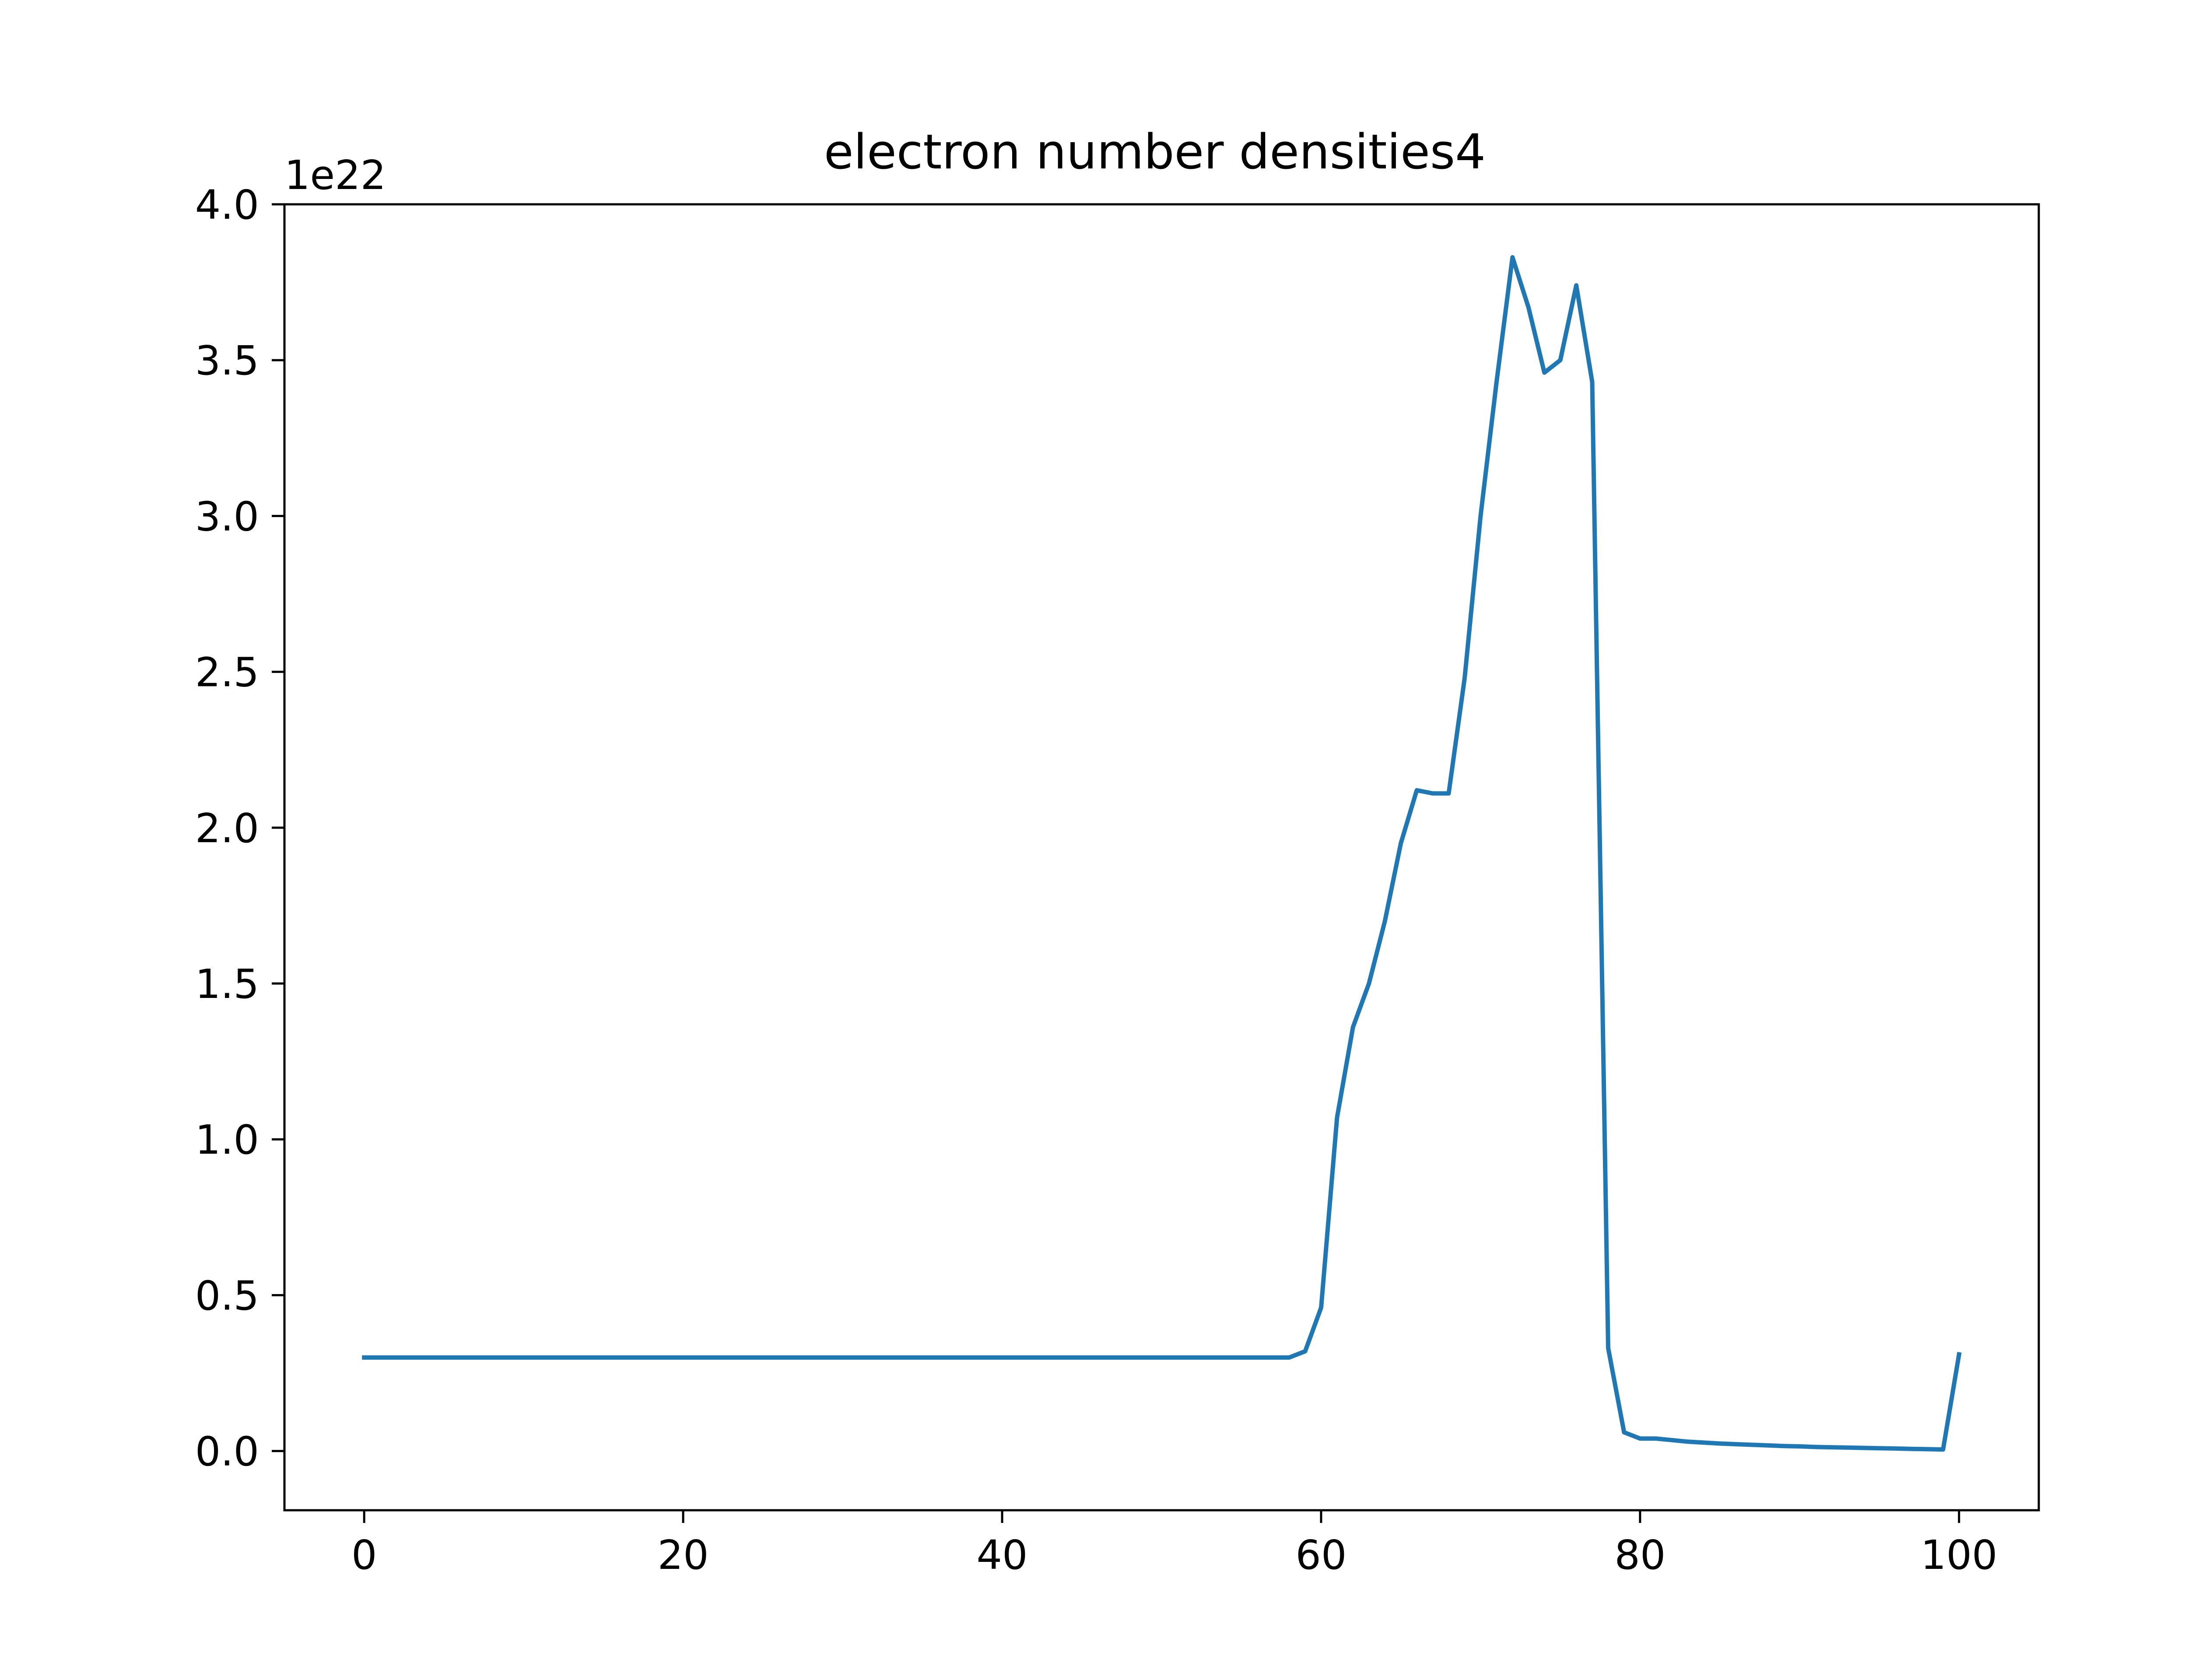 This screenshot has height=1680, width=2188. Describe the element at coordinates (227, 205) in the screenshot. I see `y-tick-label: 4.0` at that location.